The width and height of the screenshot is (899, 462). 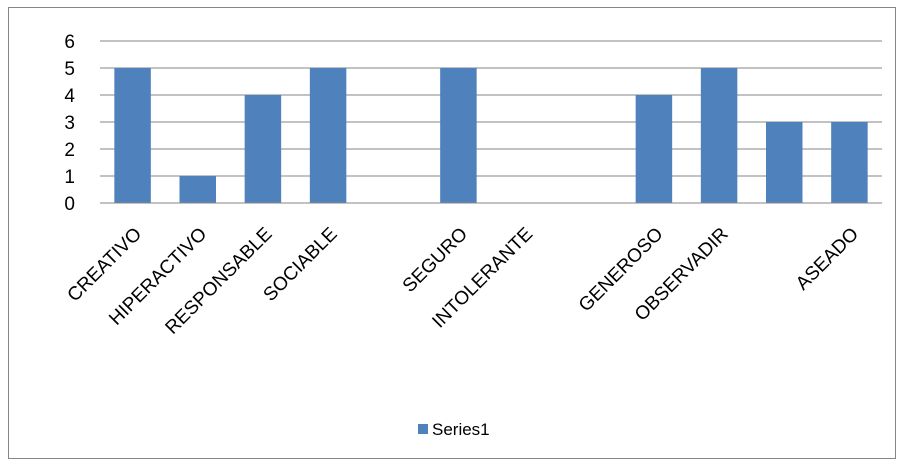 I want to click on legend: Series1, so click(x=454, y=429).